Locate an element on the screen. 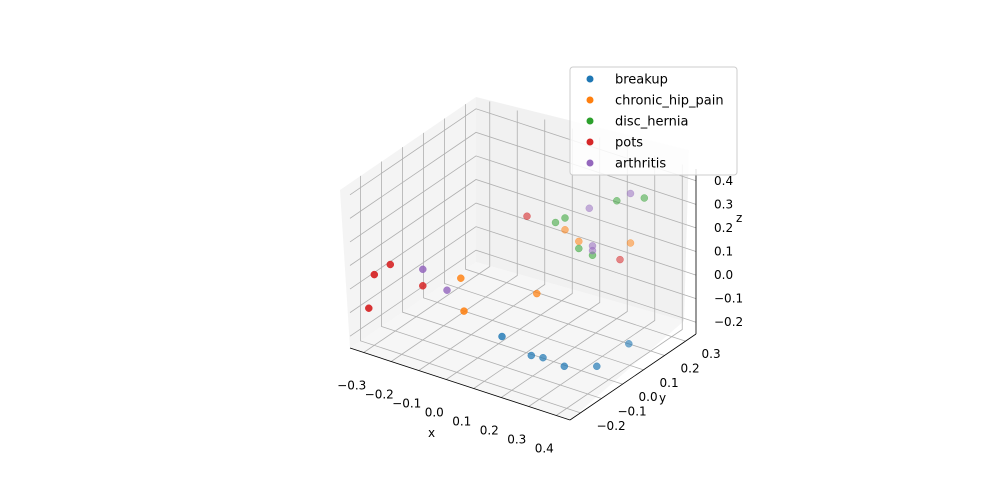 This screenshot has width=1000, height=500. legend-label-breakup: breakup is located at coordinates (641, 80).